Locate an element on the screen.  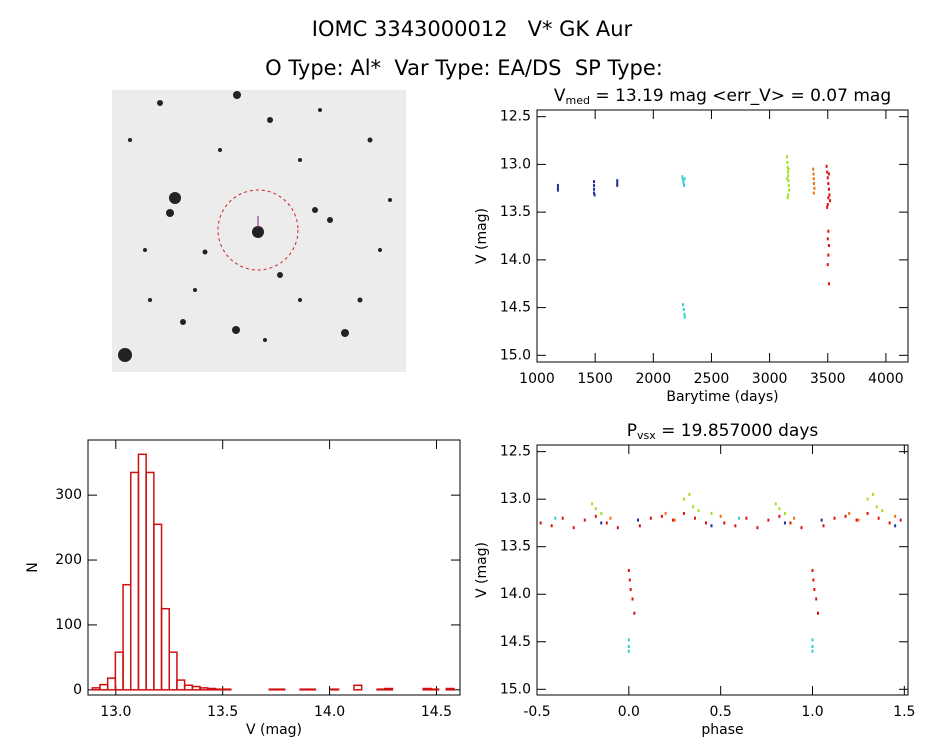
chart-title: Pvsx = 19.857000 days is located at coordinates (723, 431).